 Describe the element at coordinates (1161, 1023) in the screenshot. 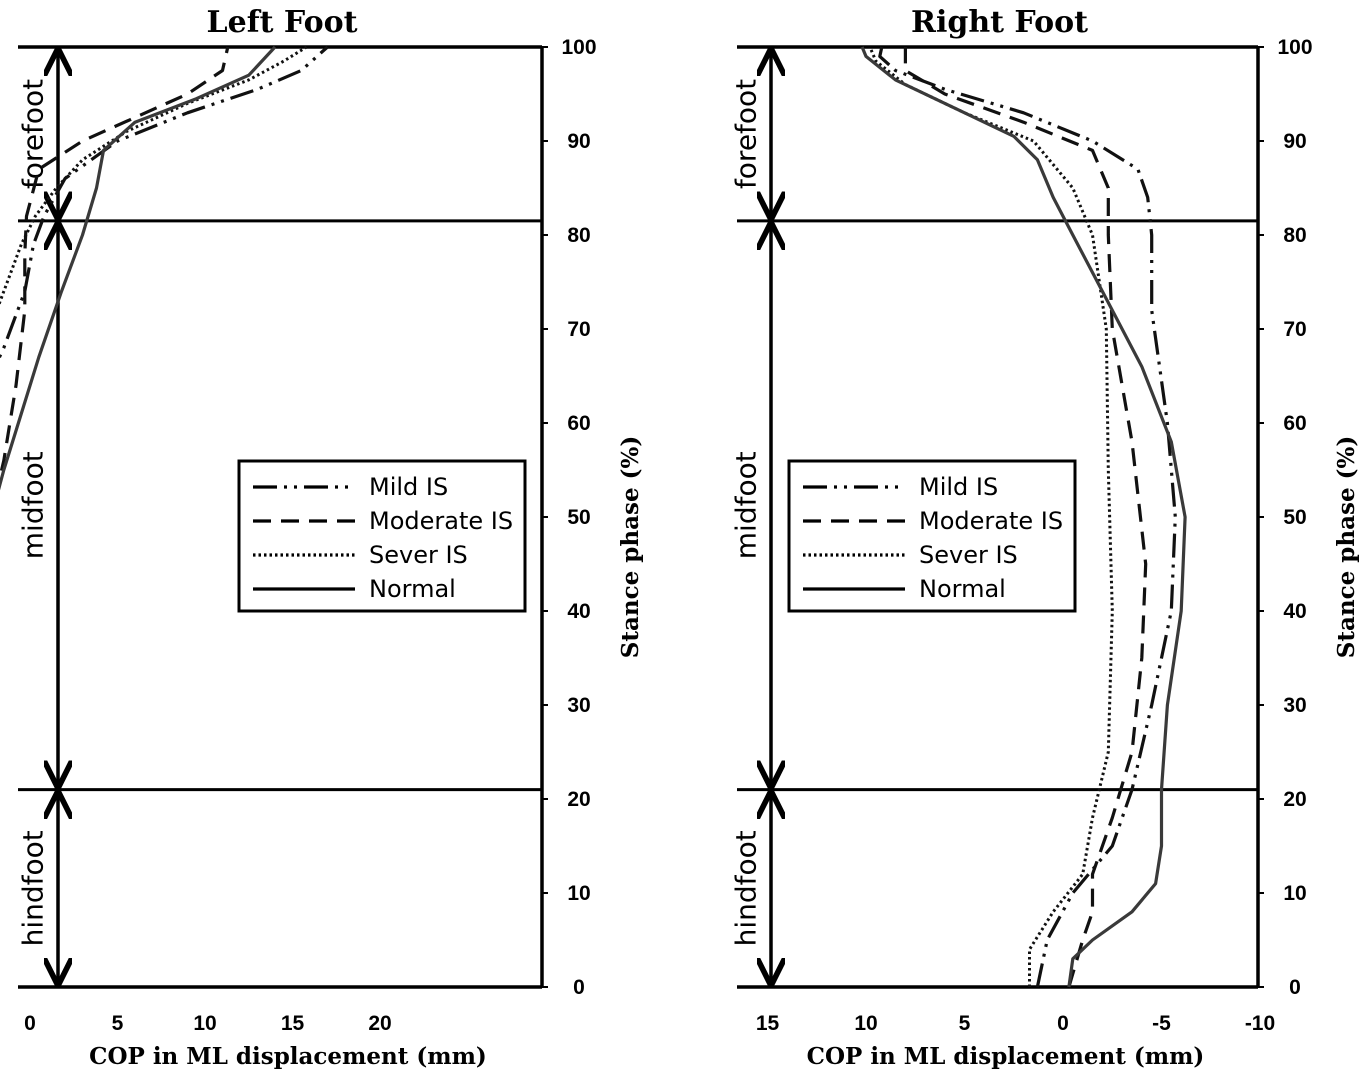

I see `x-tick-label: -5` at that location.